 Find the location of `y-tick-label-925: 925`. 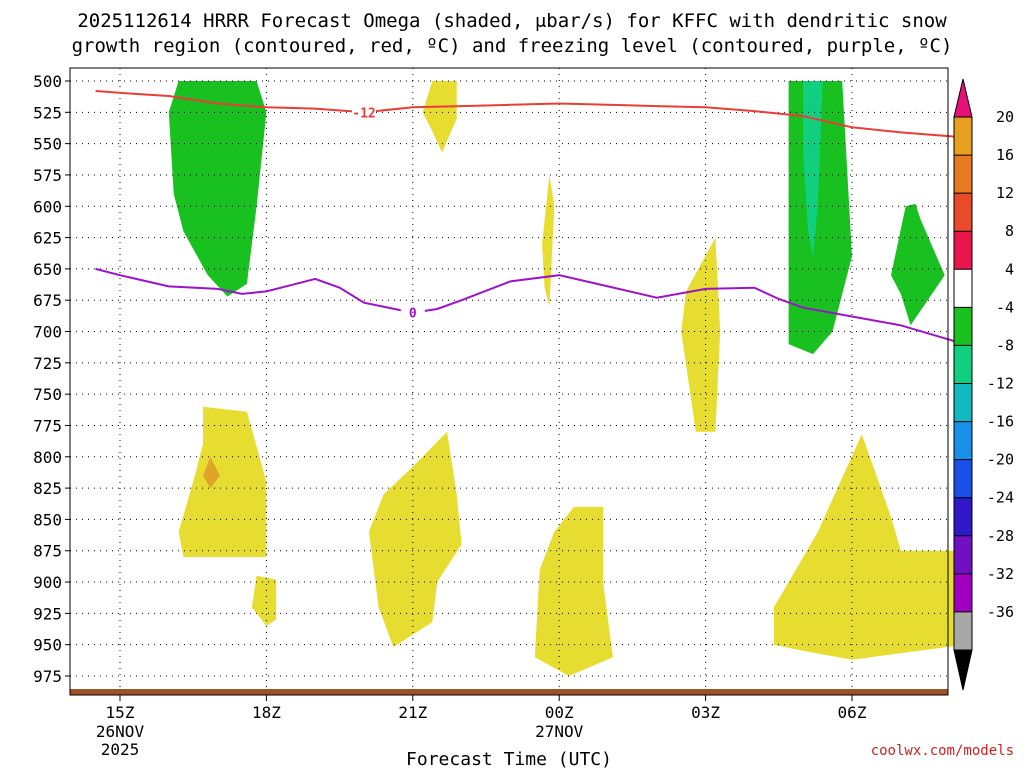

y-tick-label-925: 925 is located at coordinates (47, 613).